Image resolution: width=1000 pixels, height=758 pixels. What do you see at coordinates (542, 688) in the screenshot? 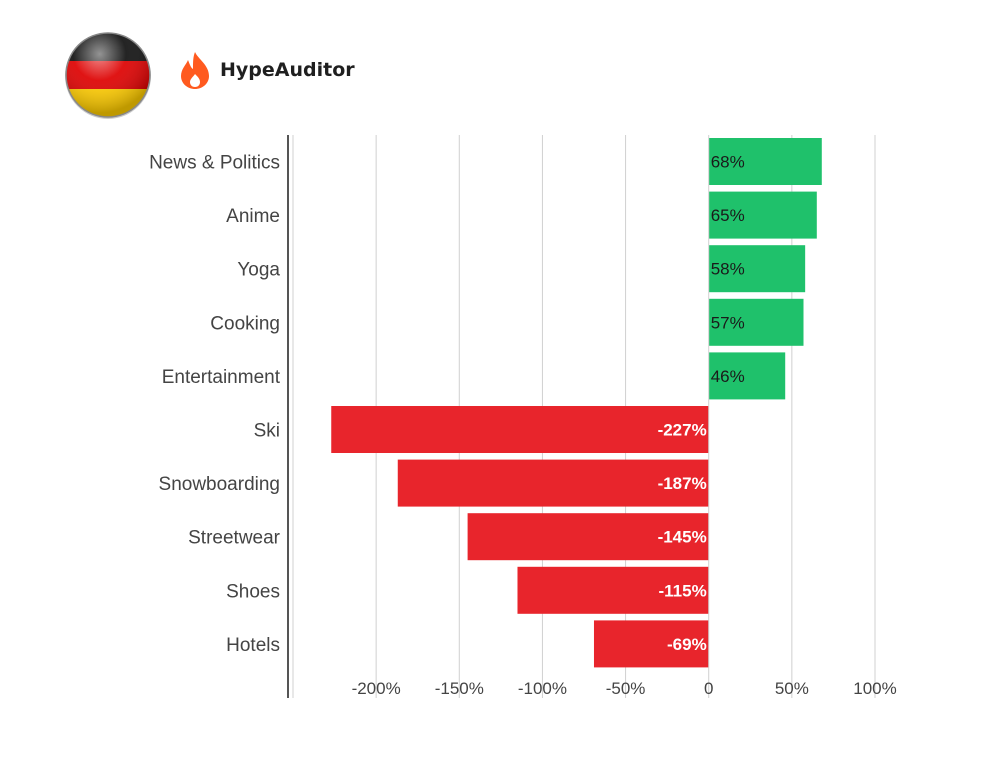
I see `x-tick-label: -100%` at bounding box center [542, 688].